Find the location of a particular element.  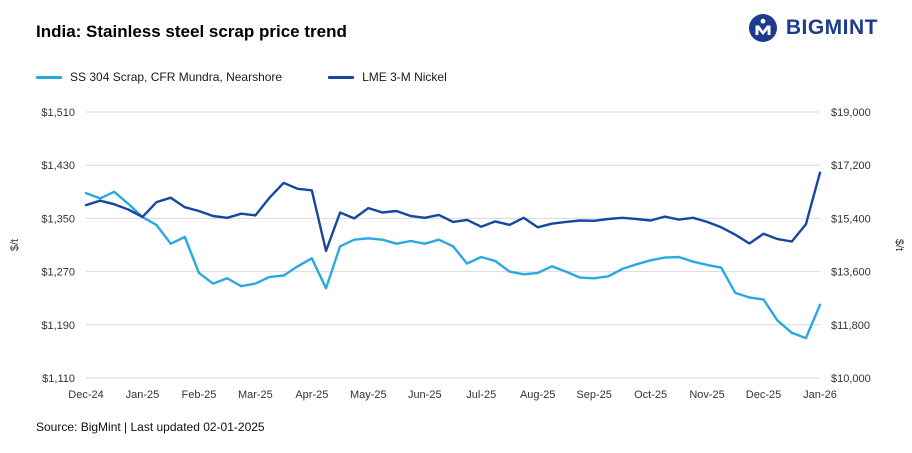

page-title: India: Stainless steel scrap price trend is located at coordinates (191, 31).